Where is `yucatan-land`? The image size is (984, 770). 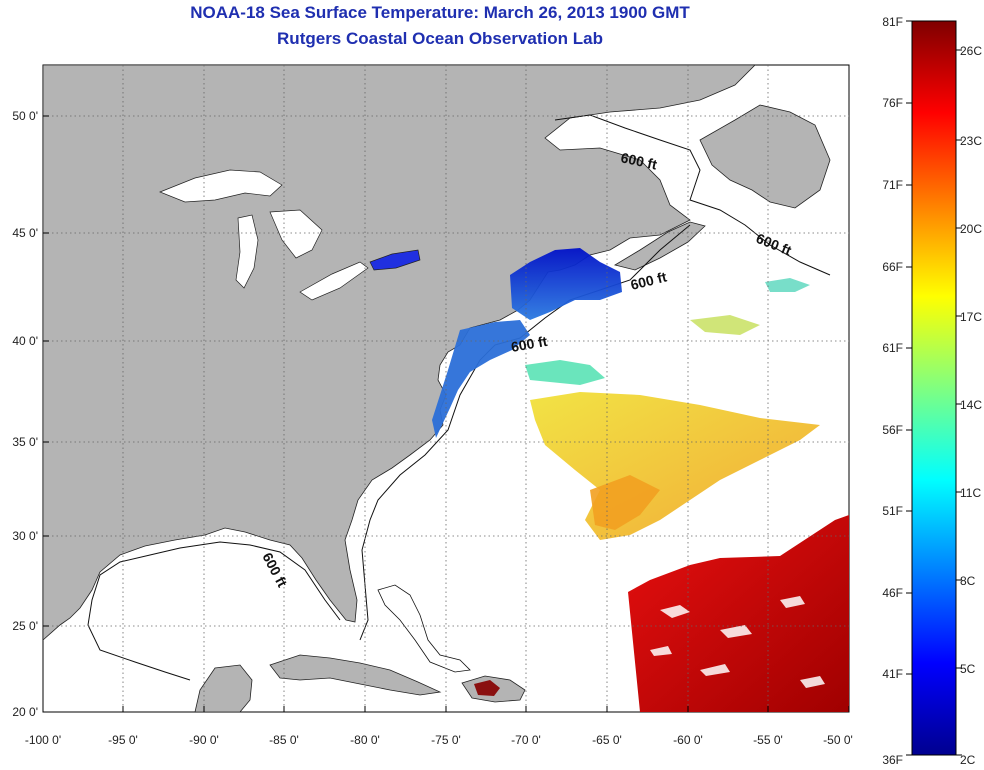
yucatan-land is located at coordinates (223, 688).